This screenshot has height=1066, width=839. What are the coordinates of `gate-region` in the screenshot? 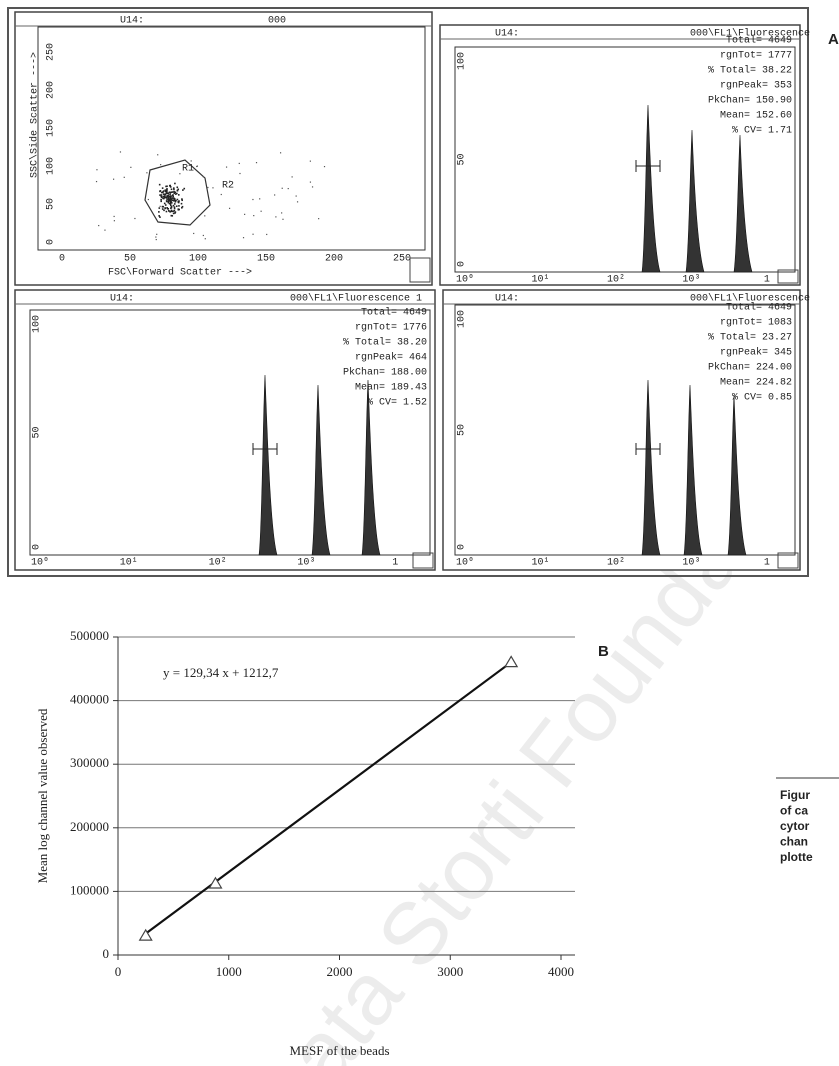 It's located at (177, 192).